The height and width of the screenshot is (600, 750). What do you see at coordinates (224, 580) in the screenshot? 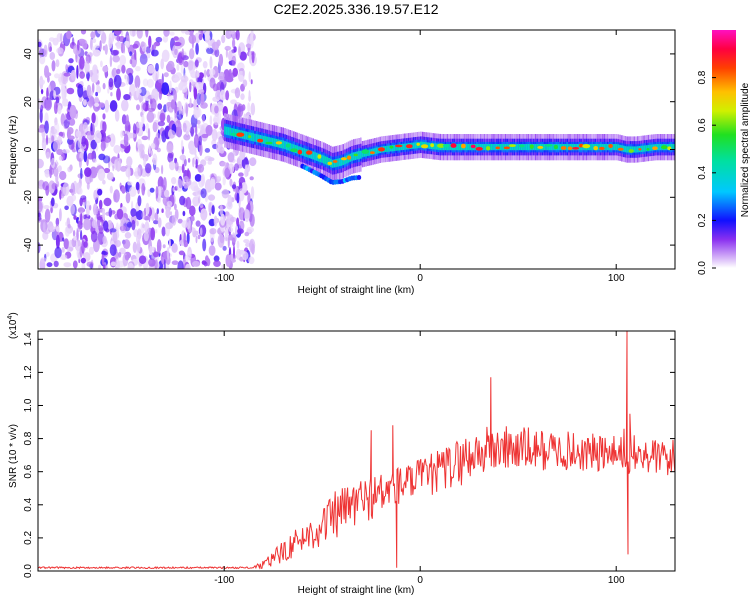
I see `x-tick-label: -100` at bounding box center [224, 580].